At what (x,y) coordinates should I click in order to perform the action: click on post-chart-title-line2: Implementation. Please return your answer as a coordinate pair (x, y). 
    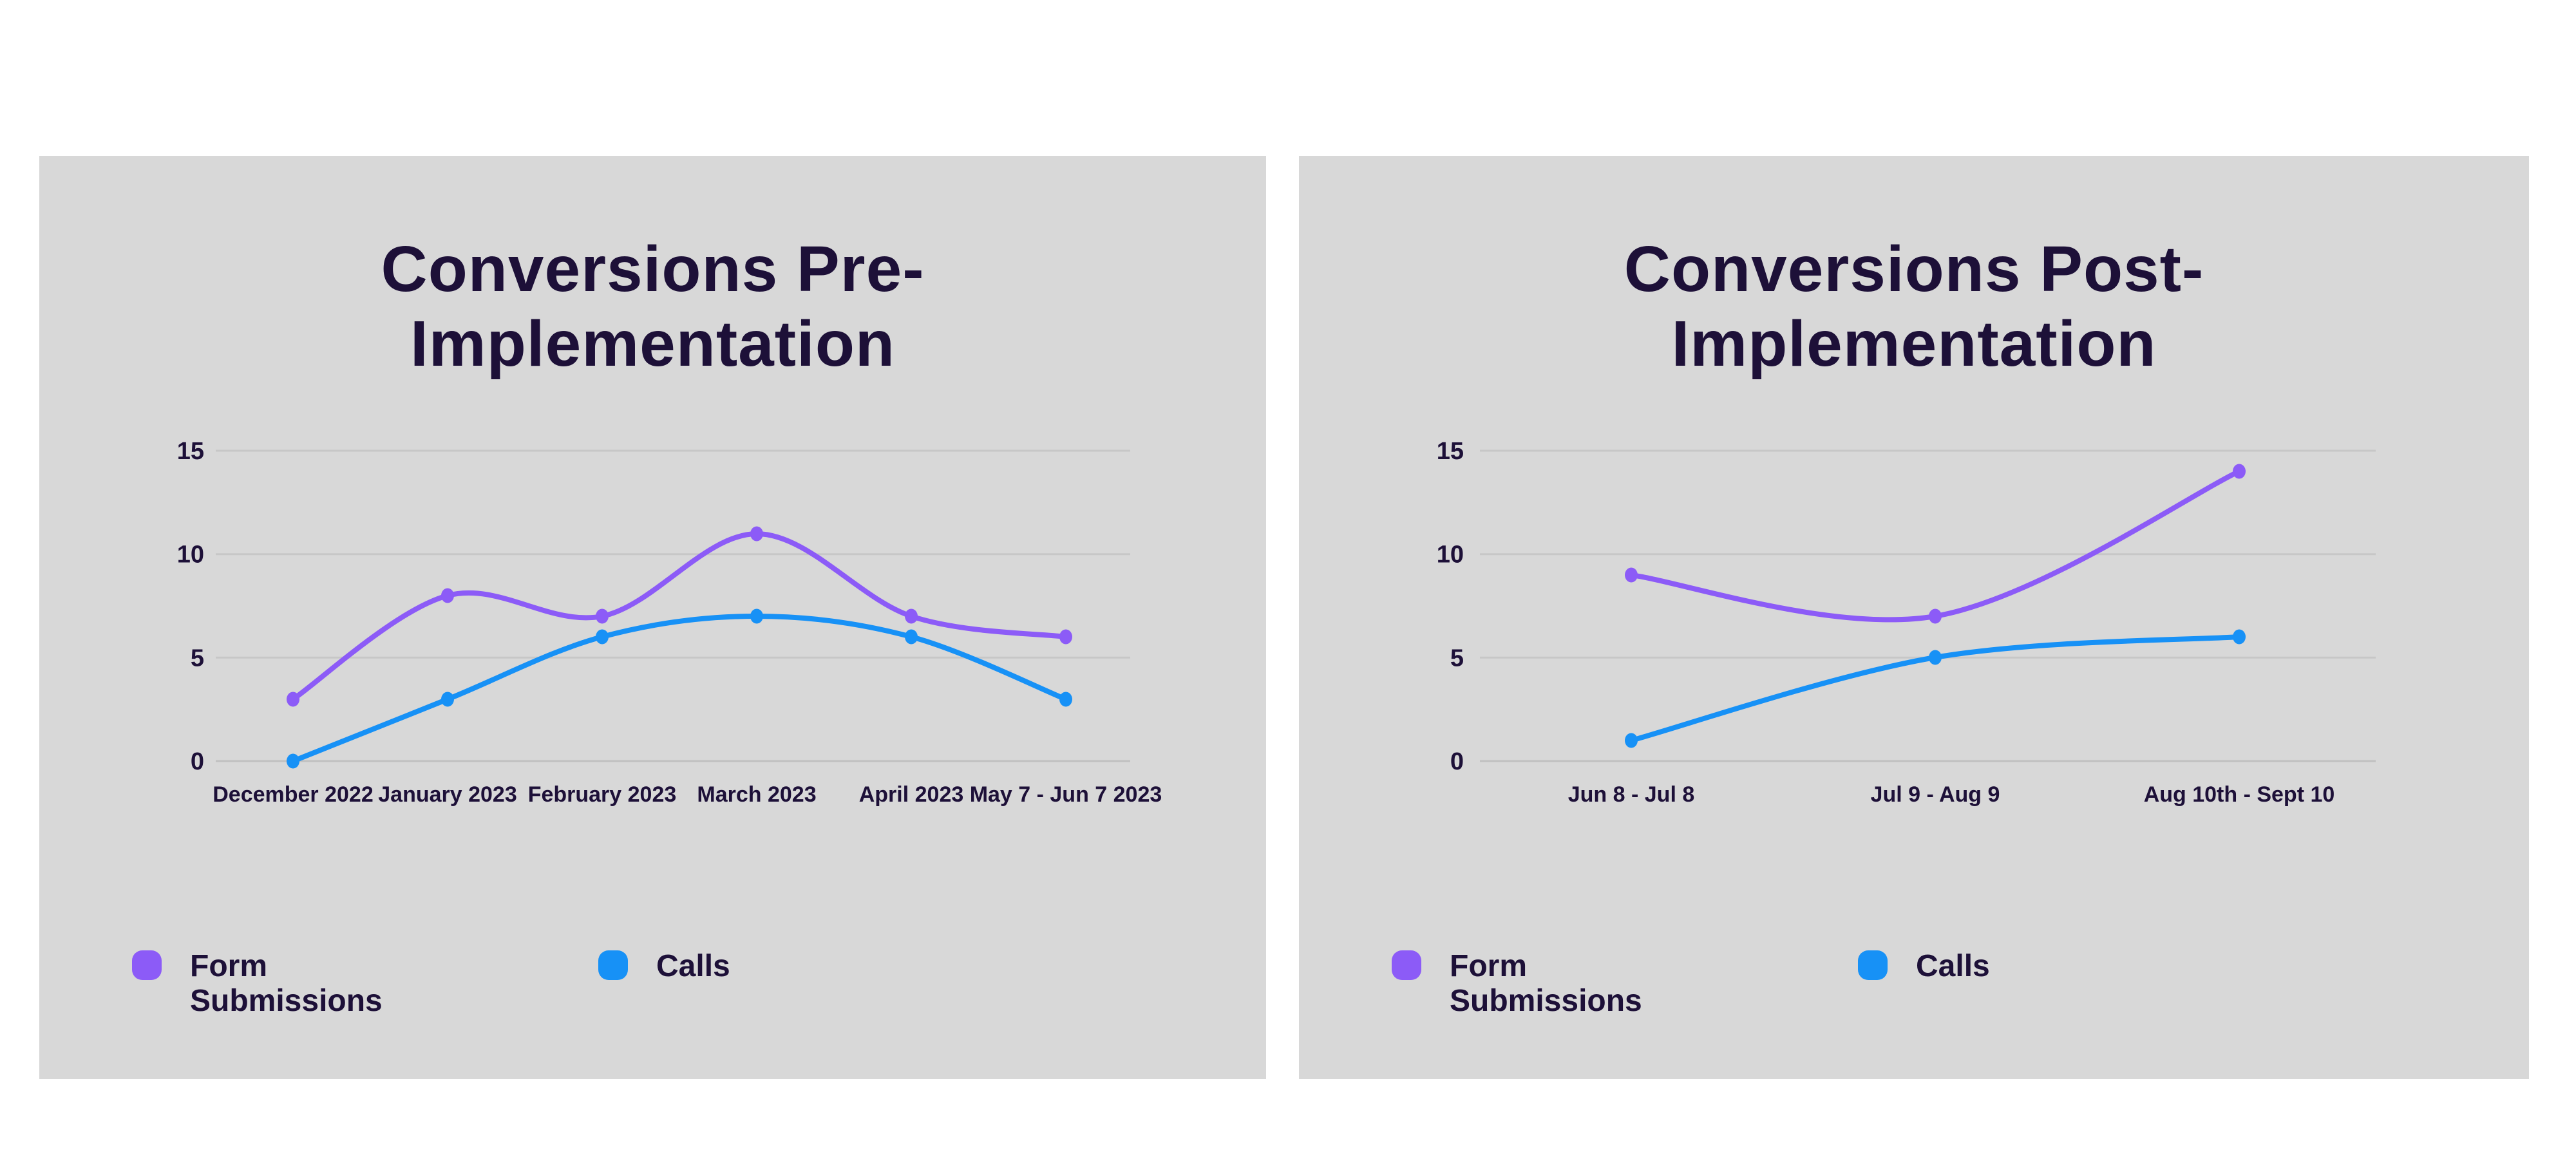
    Looking at the image, I should click on (1914, 344).